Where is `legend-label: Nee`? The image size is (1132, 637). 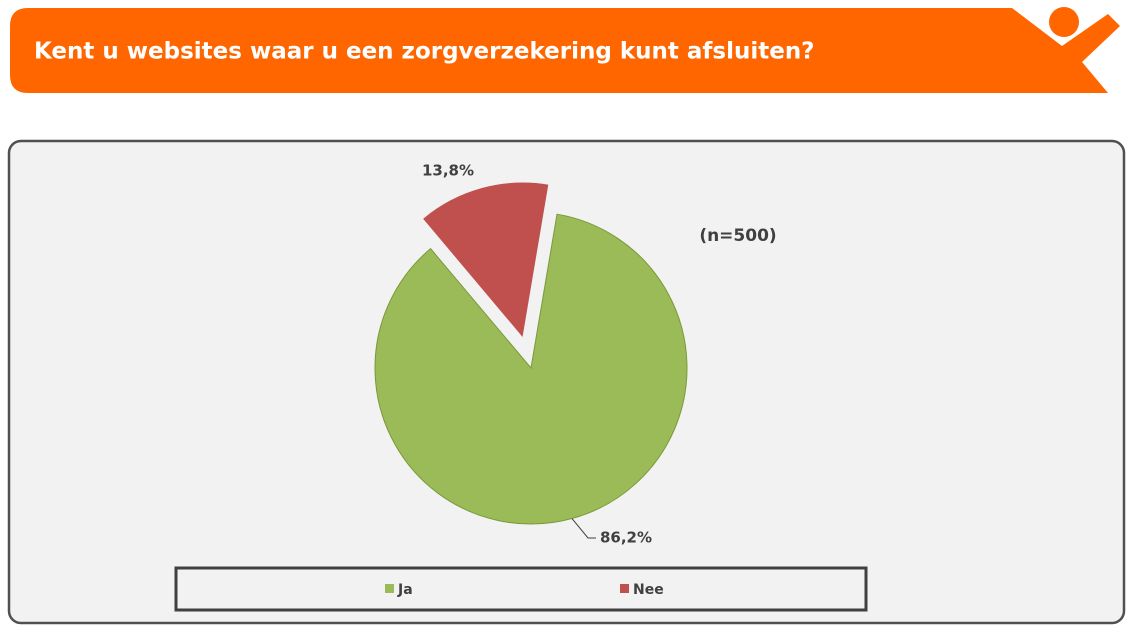
legend-label: Nee is located at coordinates (648, 590).